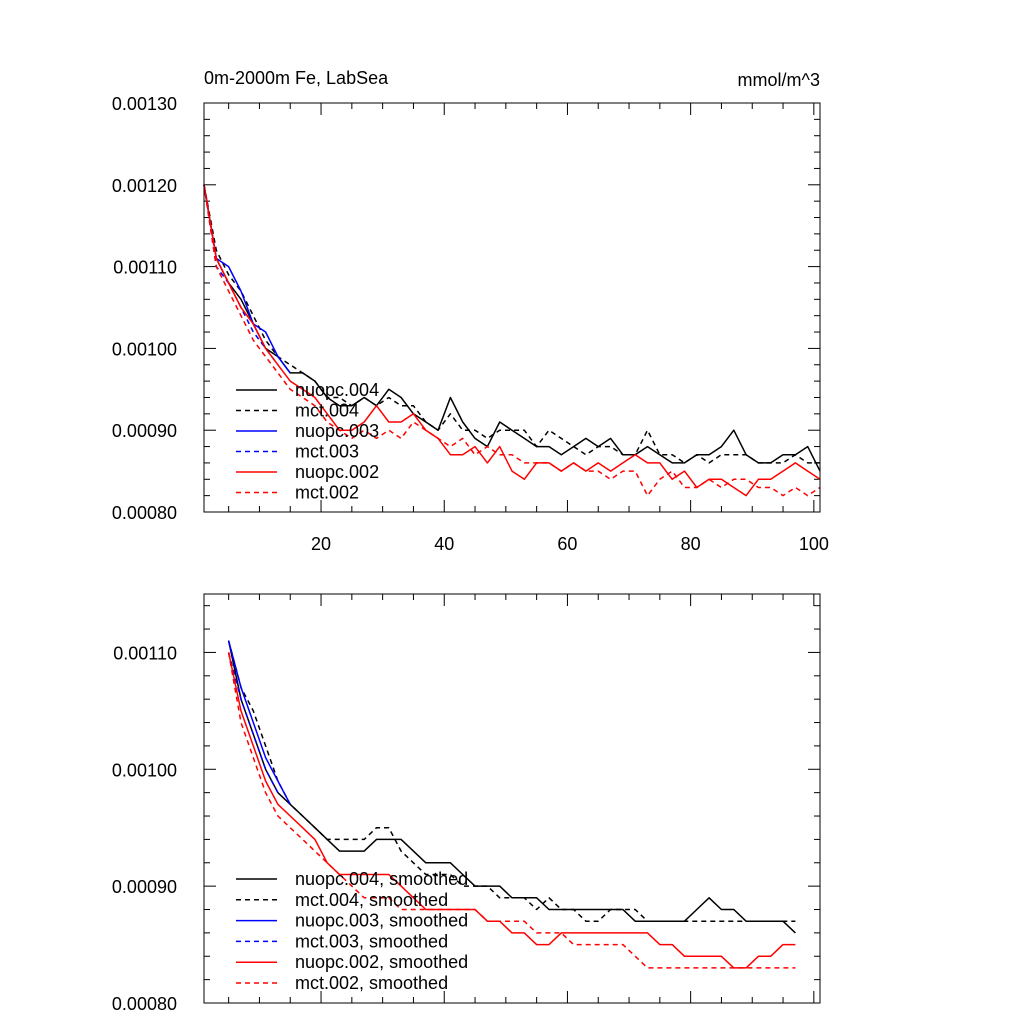 The image size is (1024, 1024). What do you see at coordinates (371, 941) in the screenshot?
I see `bottom-legend-label: mct.003, smoothed` at bounding box center [371, 941].